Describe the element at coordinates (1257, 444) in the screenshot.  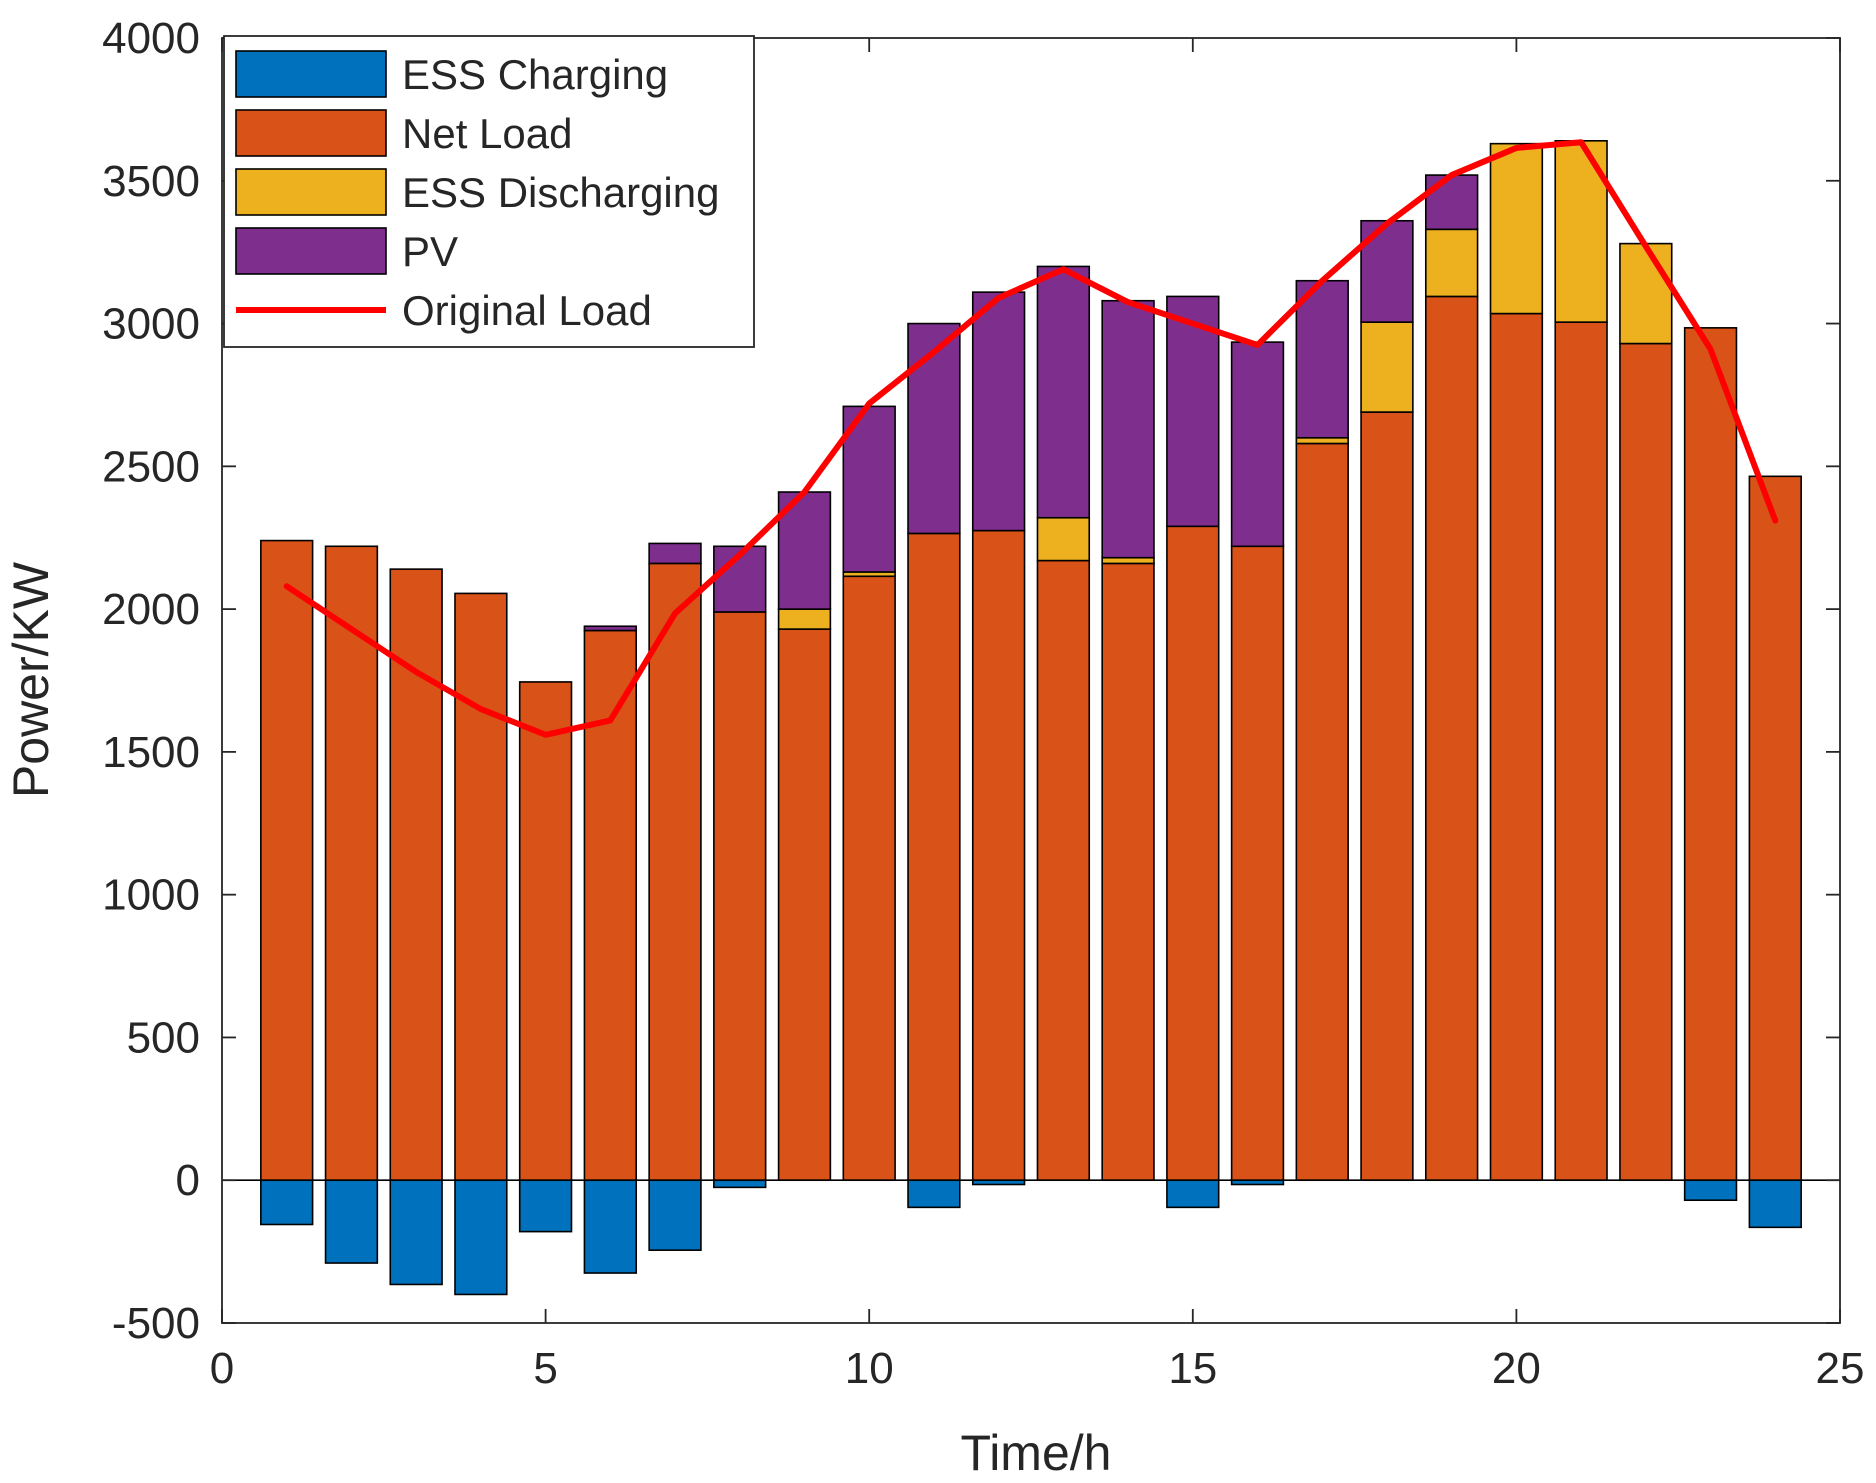
I see `bar-pv-t16` at that location.